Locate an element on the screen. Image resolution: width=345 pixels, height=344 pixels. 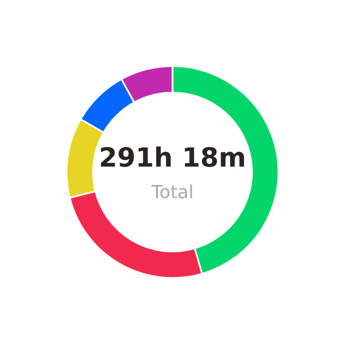
text: 291h 18m is located at coordinates (172, 156).